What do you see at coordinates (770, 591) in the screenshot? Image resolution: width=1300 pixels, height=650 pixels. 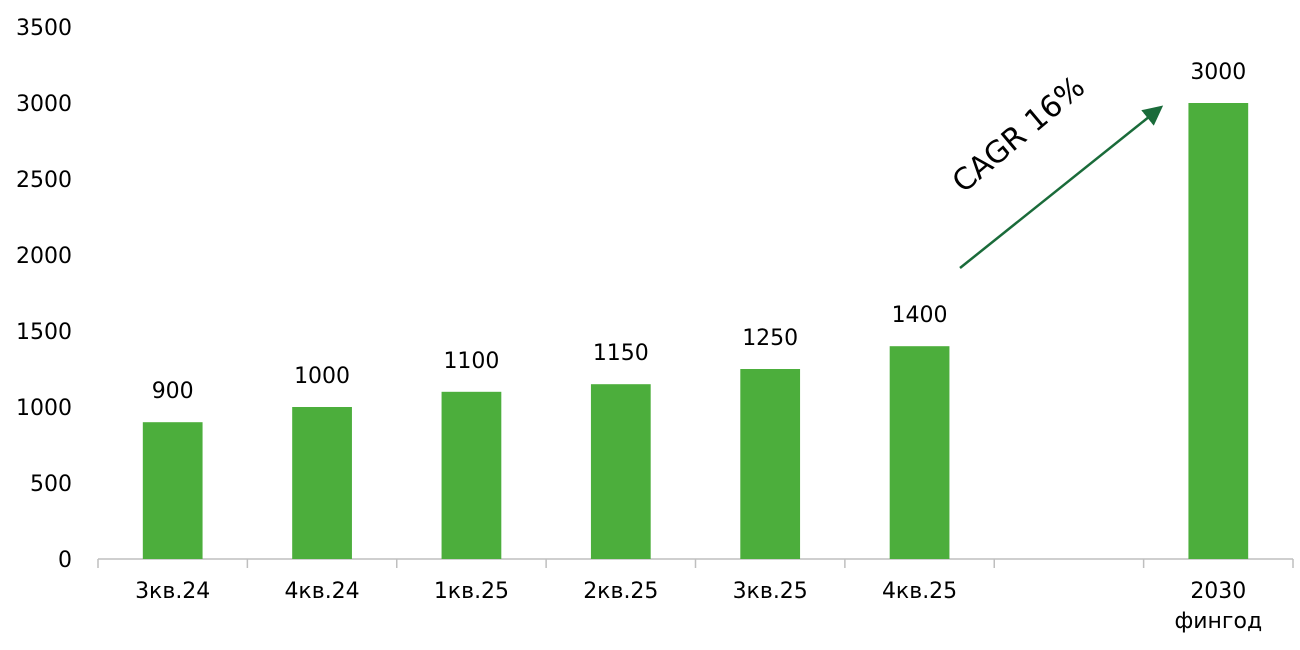 I see `x-tick-label: 3кв.25` at bounding box center [770, 591].